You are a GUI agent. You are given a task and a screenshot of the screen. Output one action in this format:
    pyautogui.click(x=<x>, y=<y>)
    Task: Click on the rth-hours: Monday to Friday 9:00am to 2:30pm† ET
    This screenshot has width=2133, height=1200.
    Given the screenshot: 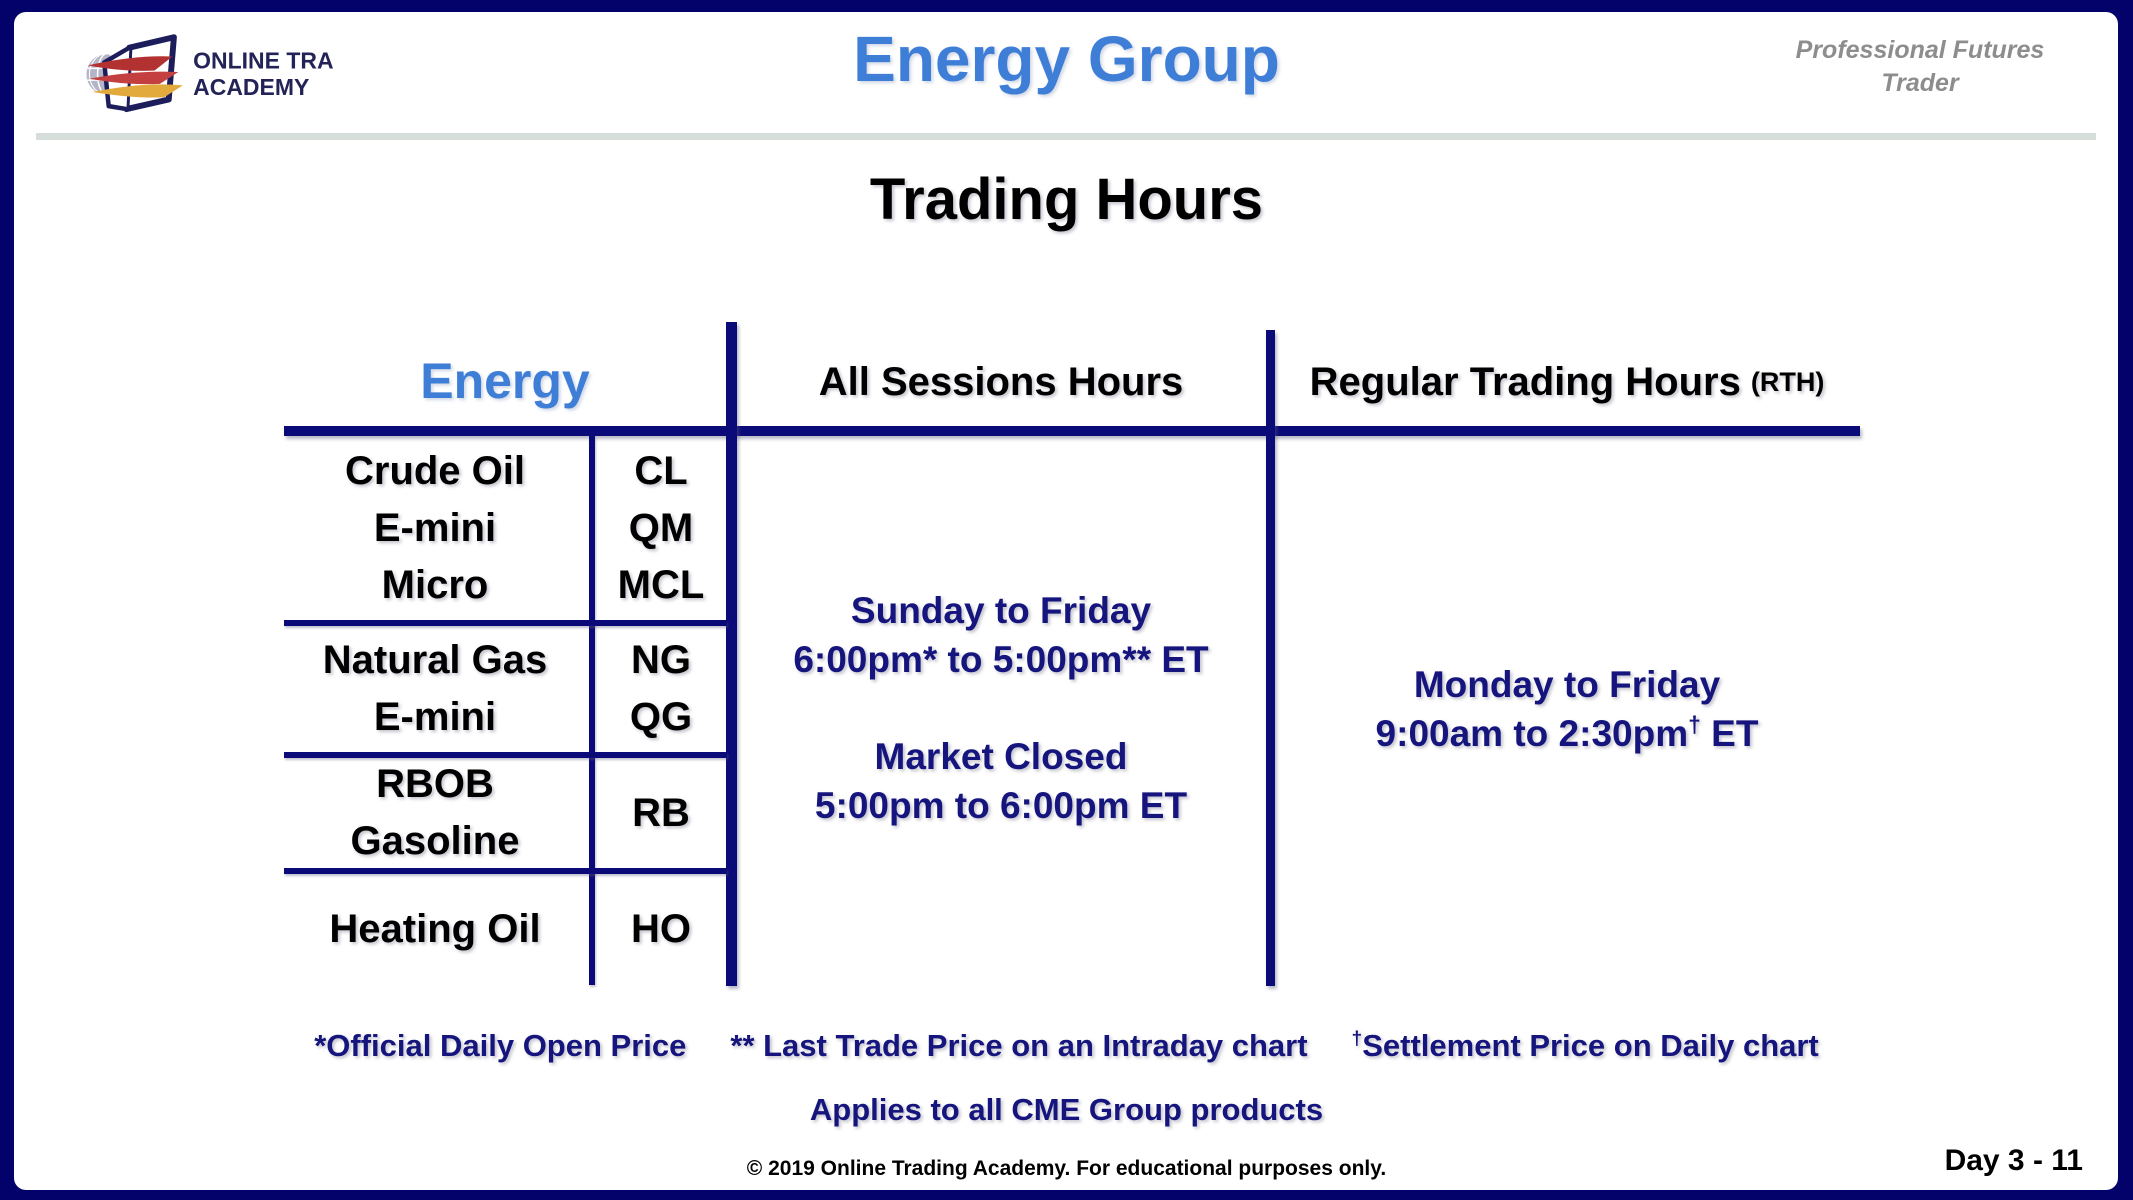 What is the action you would take?
    pyautogui.click(x=1567, y=709)
    